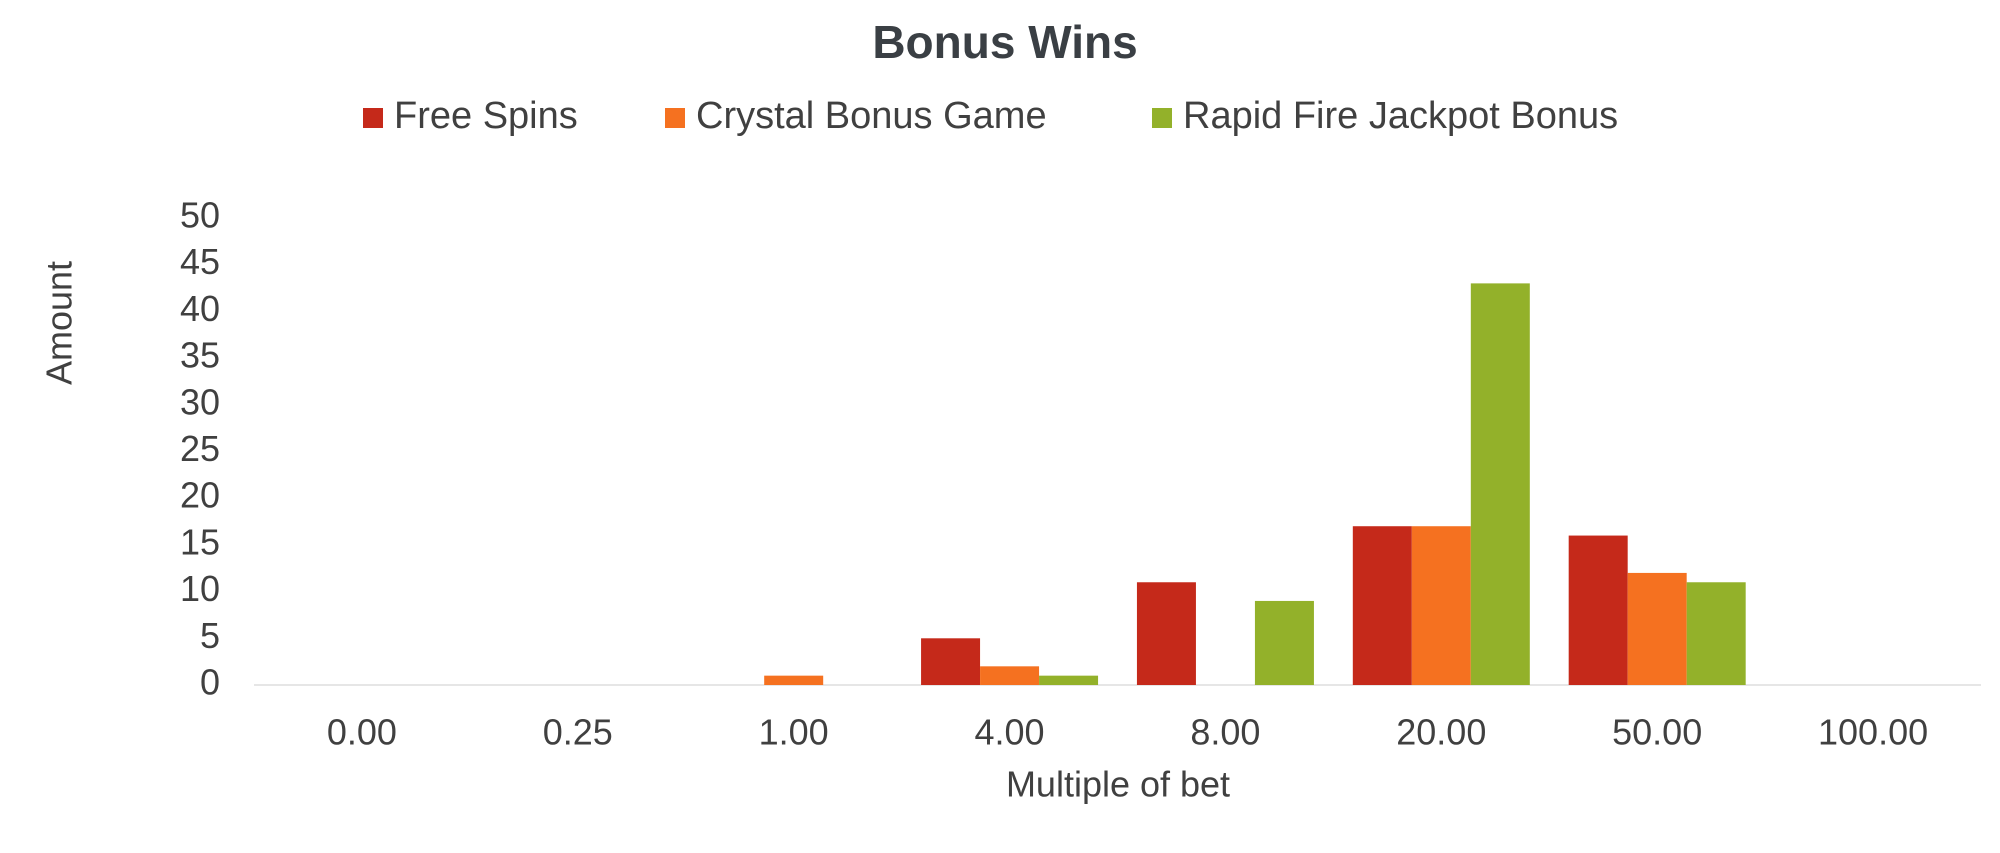 This screenshot has height=853, width=2000. What do you see at coordinates (200, 588) in the screenshot?
I see `y-tick-label: 10` at bounding box center [200, 588].